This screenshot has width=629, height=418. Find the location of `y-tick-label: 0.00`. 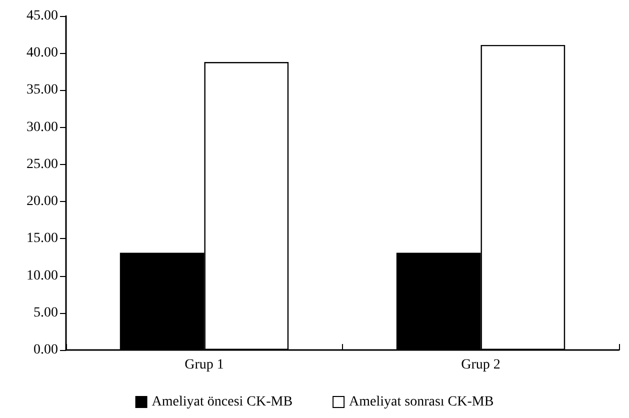

y-tick-label: 0.00 is located at coordinates (46, 350).